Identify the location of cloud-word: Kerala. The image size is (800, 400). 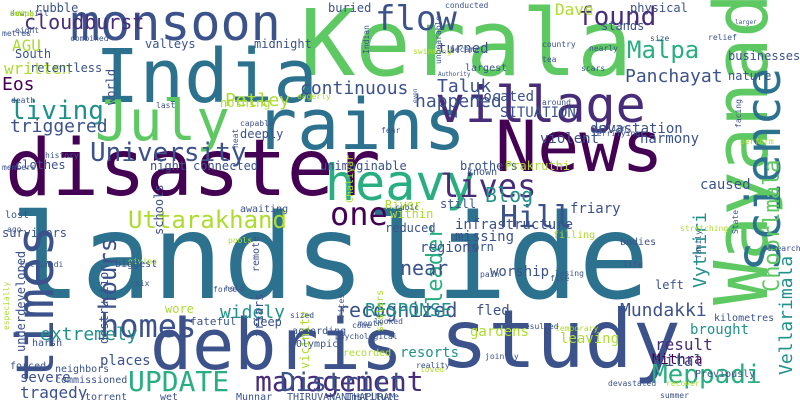
(466, 48).